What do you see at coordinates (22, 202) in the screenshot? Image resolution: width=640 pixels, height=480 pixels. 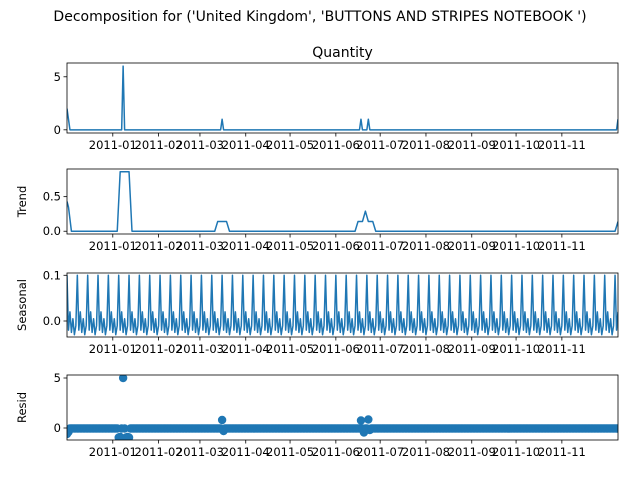 I see `y-axis-label: Trend` at bounding box center [22, 202].